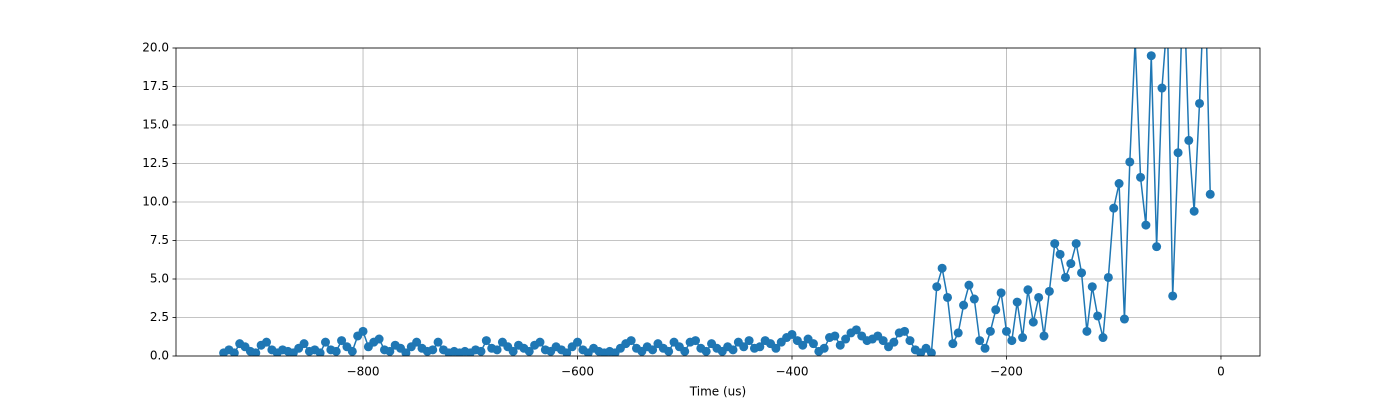  Describe the element at coordinates (792, 372) in the screenshot. I see `x-tick-label: −400` at that location.